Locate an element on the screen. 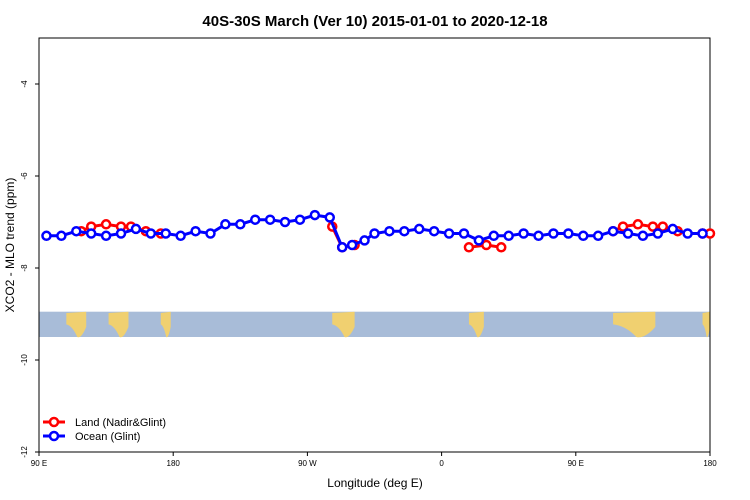  y-tick-label-1: -6 is located at coordinates (24, 176).